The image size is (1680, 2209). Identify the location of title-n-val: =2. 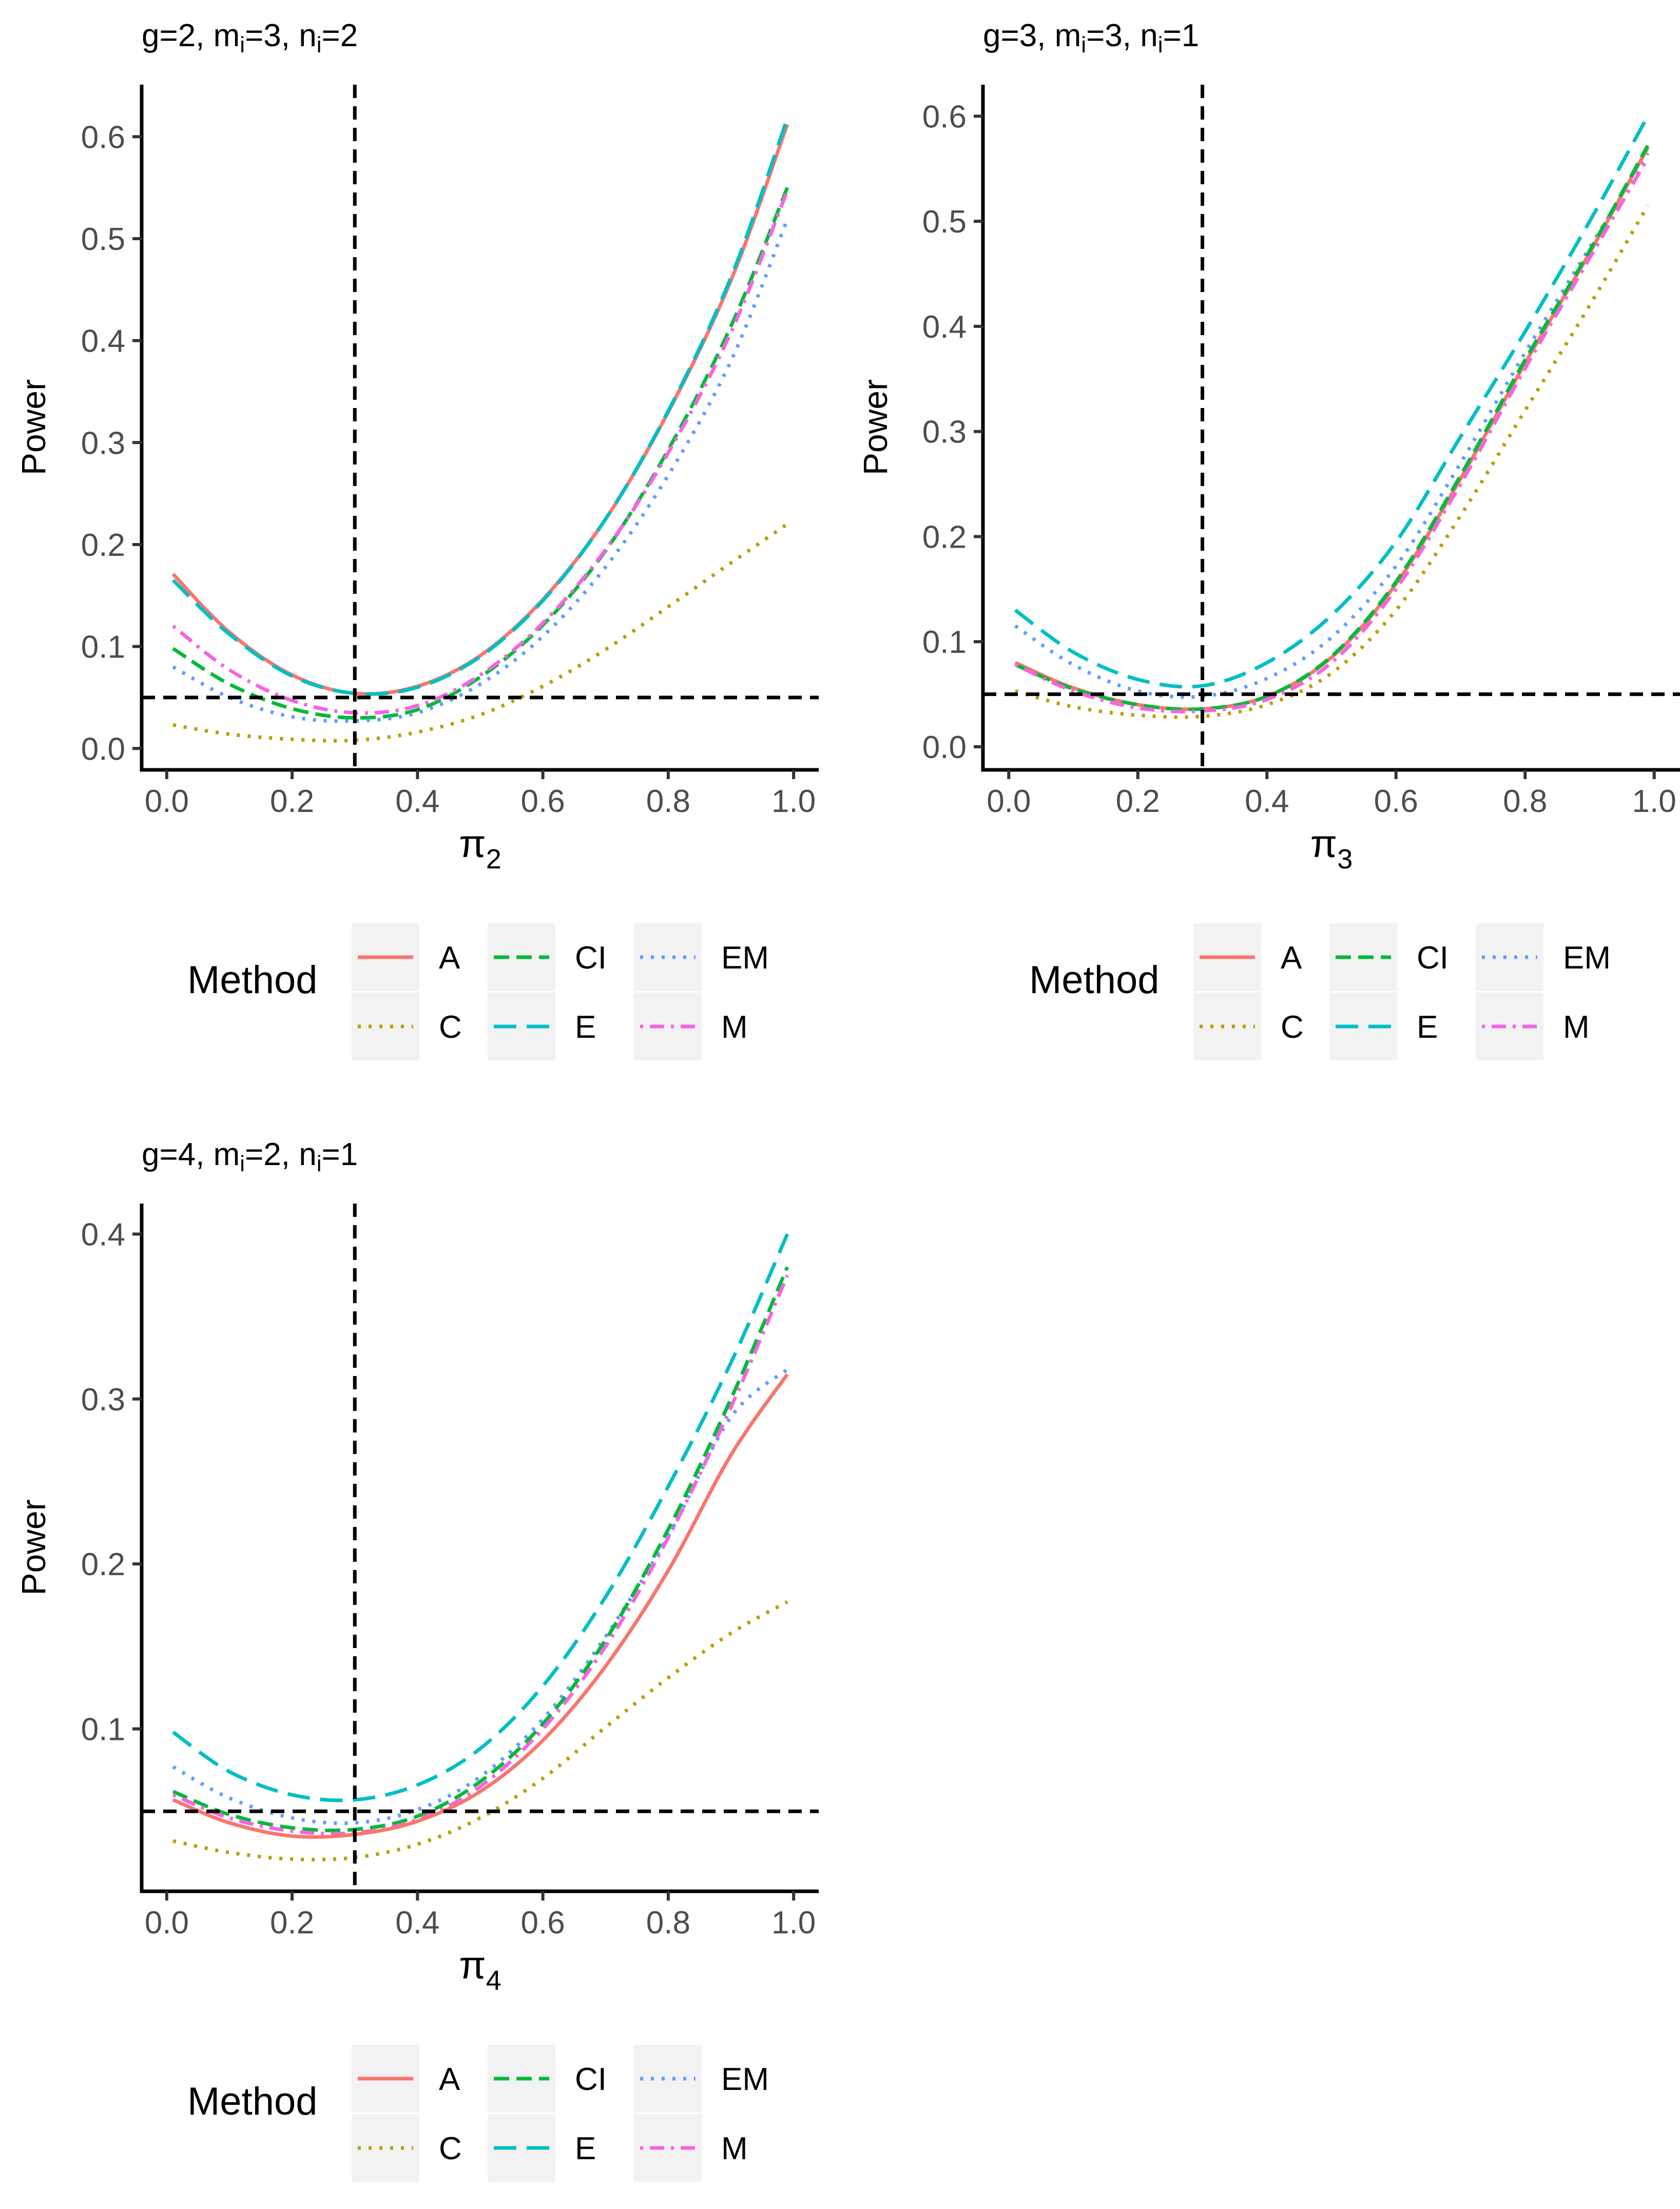
(339, 35).